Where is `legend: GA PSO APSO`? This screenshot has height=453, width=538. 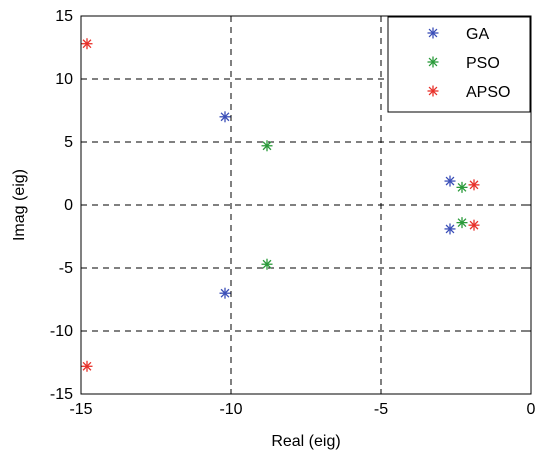 legend: GA PSO APSO is located at coordinates (459, 64).